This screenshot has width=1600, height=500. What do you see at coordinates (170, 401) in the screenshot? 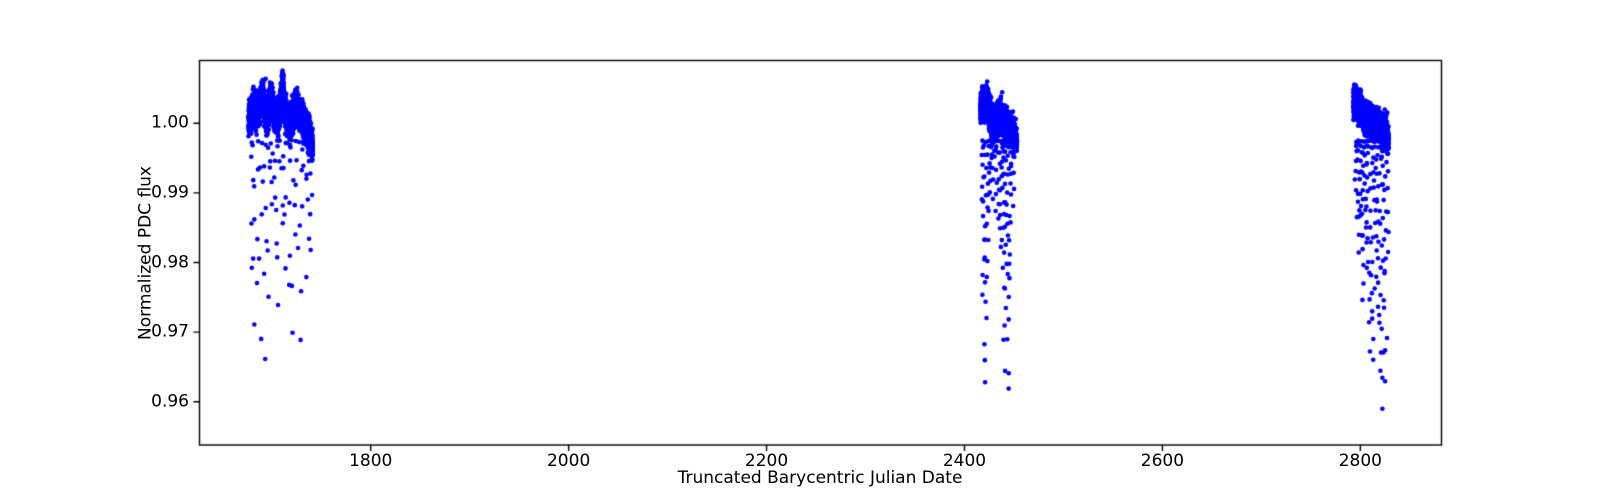
I see `y-tick-label: 0.96` at bounding box center [170, 401].